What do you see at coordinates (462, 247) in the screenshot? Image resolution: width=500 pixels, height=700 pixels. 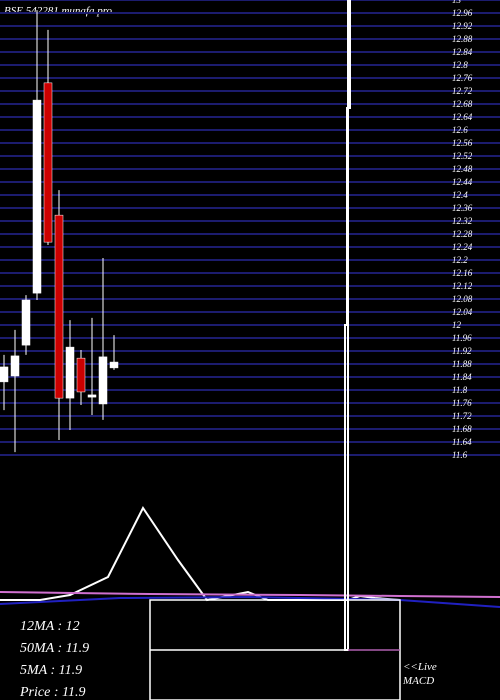 I see `y-tick-label: 12.24` at bounding box center [462, 247].